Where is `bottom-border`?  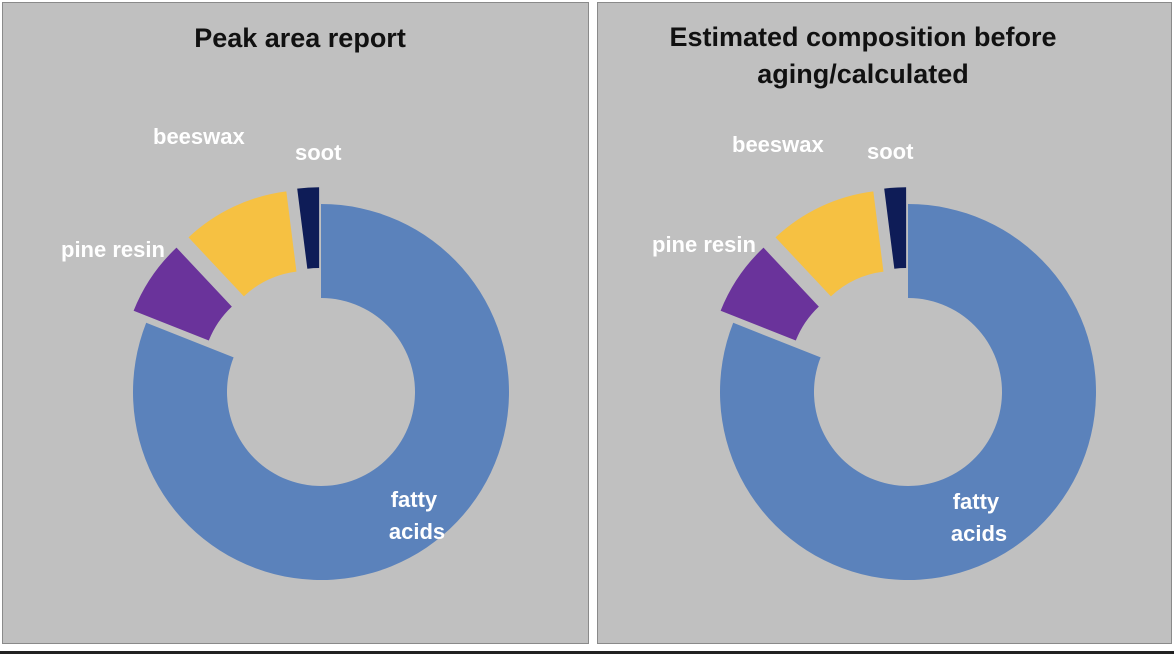 bottom-border is located at coordinates (587, 652).